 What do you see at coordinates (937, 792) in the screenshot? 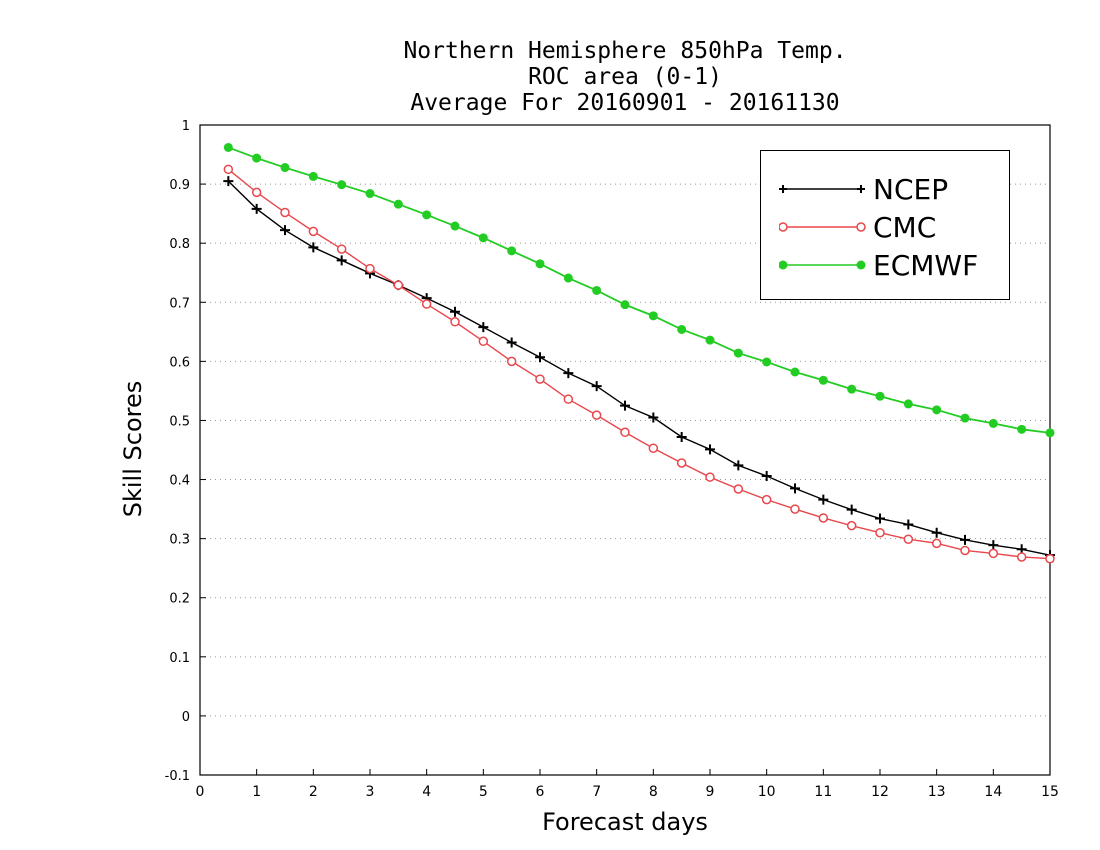
I see `x-tick-label: 13` at bounding box center [937, 792].